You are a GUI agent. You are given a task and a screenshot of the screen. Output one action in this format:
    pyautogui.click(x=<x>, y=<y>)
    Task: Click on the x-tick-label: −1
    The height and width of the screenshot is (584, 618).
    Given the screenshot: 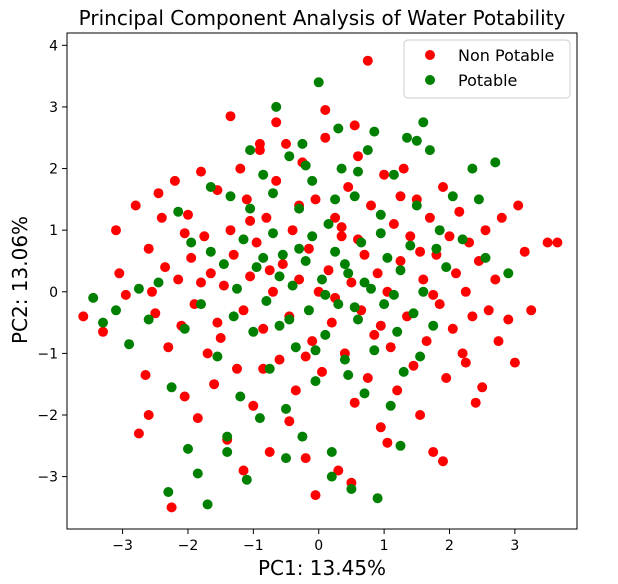 What is the action you would take?
    pyautogui.click(x=253, y=546)
    